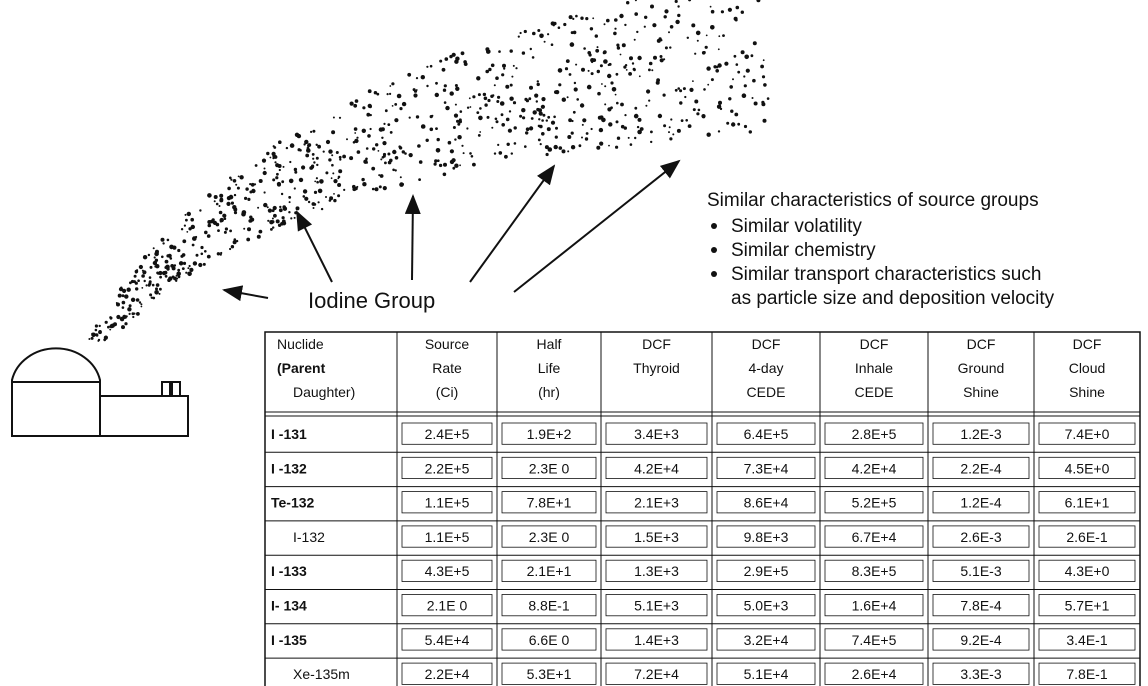 The image size is (1148, 686). Describe the element at coordinates (289, 571) in the screenshot. I see `table-cell: I -133` at that location.